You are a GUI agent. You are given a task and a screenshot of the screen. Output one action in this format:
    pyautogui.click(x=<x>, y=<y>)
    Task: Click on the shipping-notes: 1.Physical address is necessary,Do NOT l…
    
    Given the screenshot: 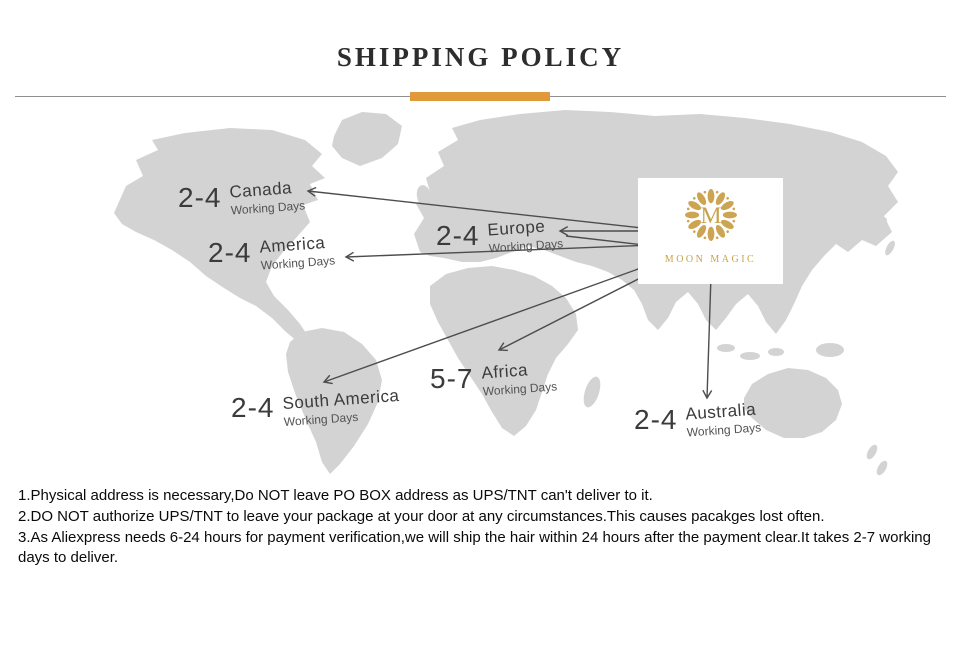 What is the action you would take?
    pyautogui.click(x=482, y=527)
    